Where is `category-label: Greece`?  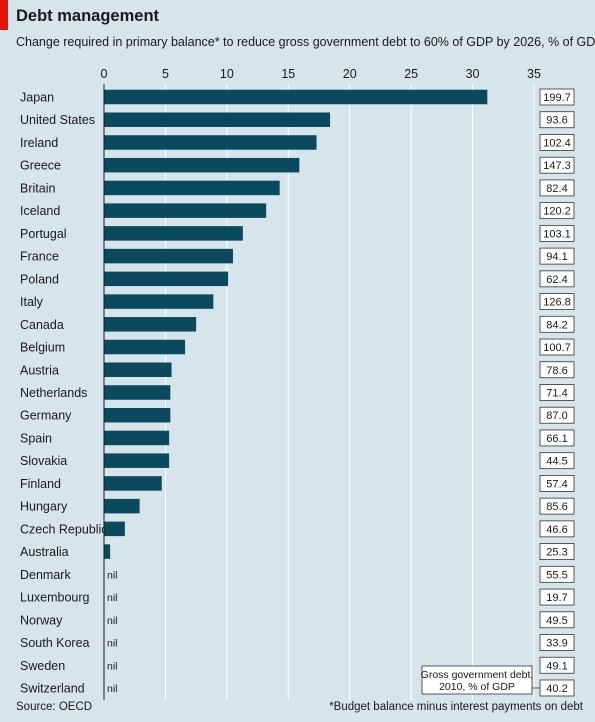 category-label: Greece is located at coordinates (40, 166).